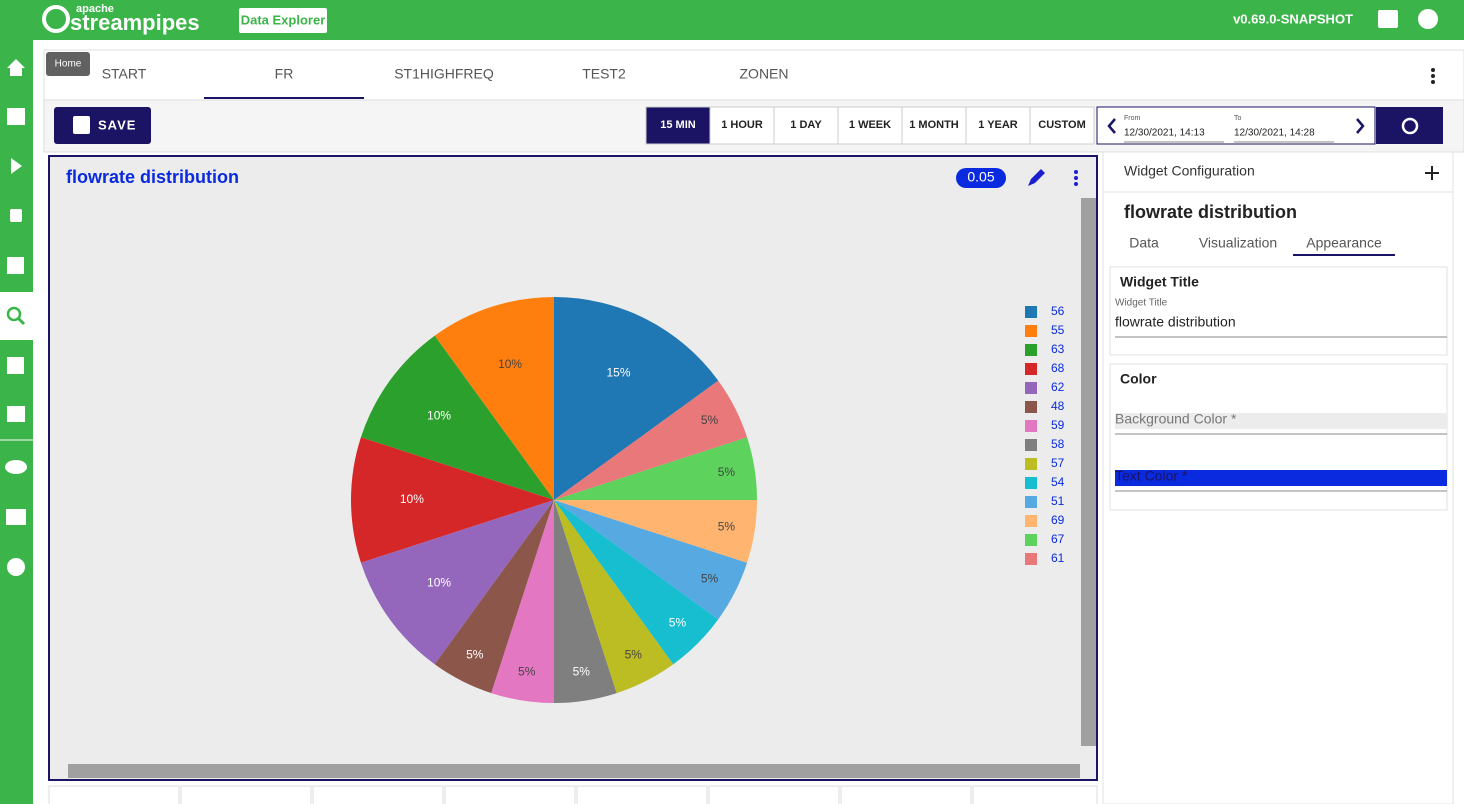 This screenshot has height=804, width=1464. I want to click on prev, so click(1111, 126).